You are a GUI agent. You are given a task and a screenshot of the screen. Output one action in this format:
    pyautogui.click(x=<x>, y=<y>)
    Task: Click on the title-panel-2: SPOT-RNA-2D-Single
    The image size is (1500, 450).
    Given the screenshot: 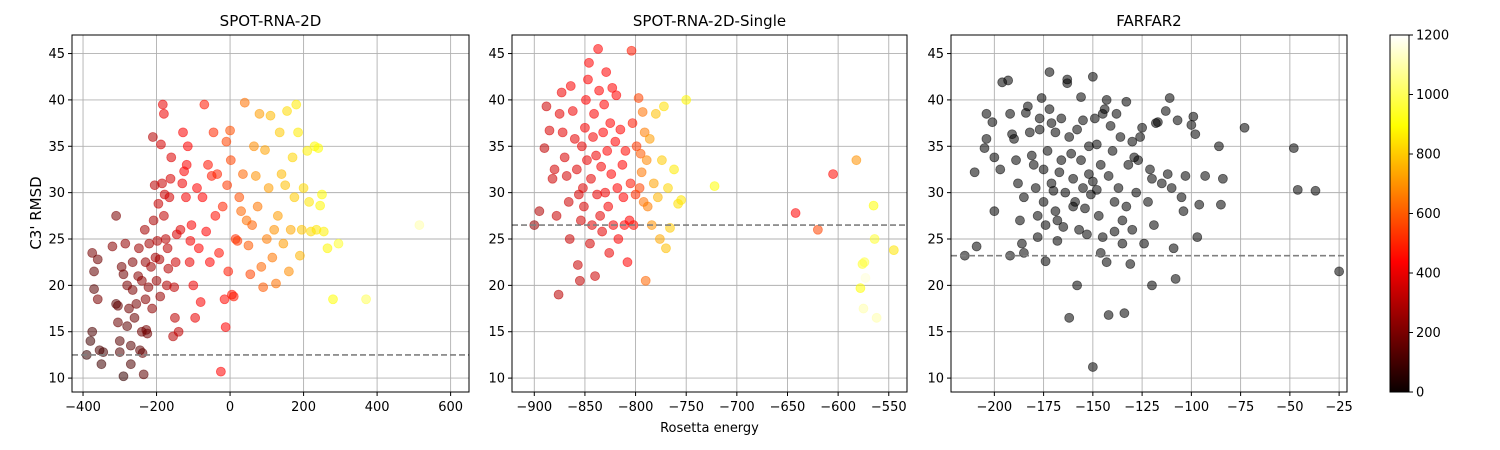 What is the action you would take?
    pyautogui.click(x=709, y=21)
    